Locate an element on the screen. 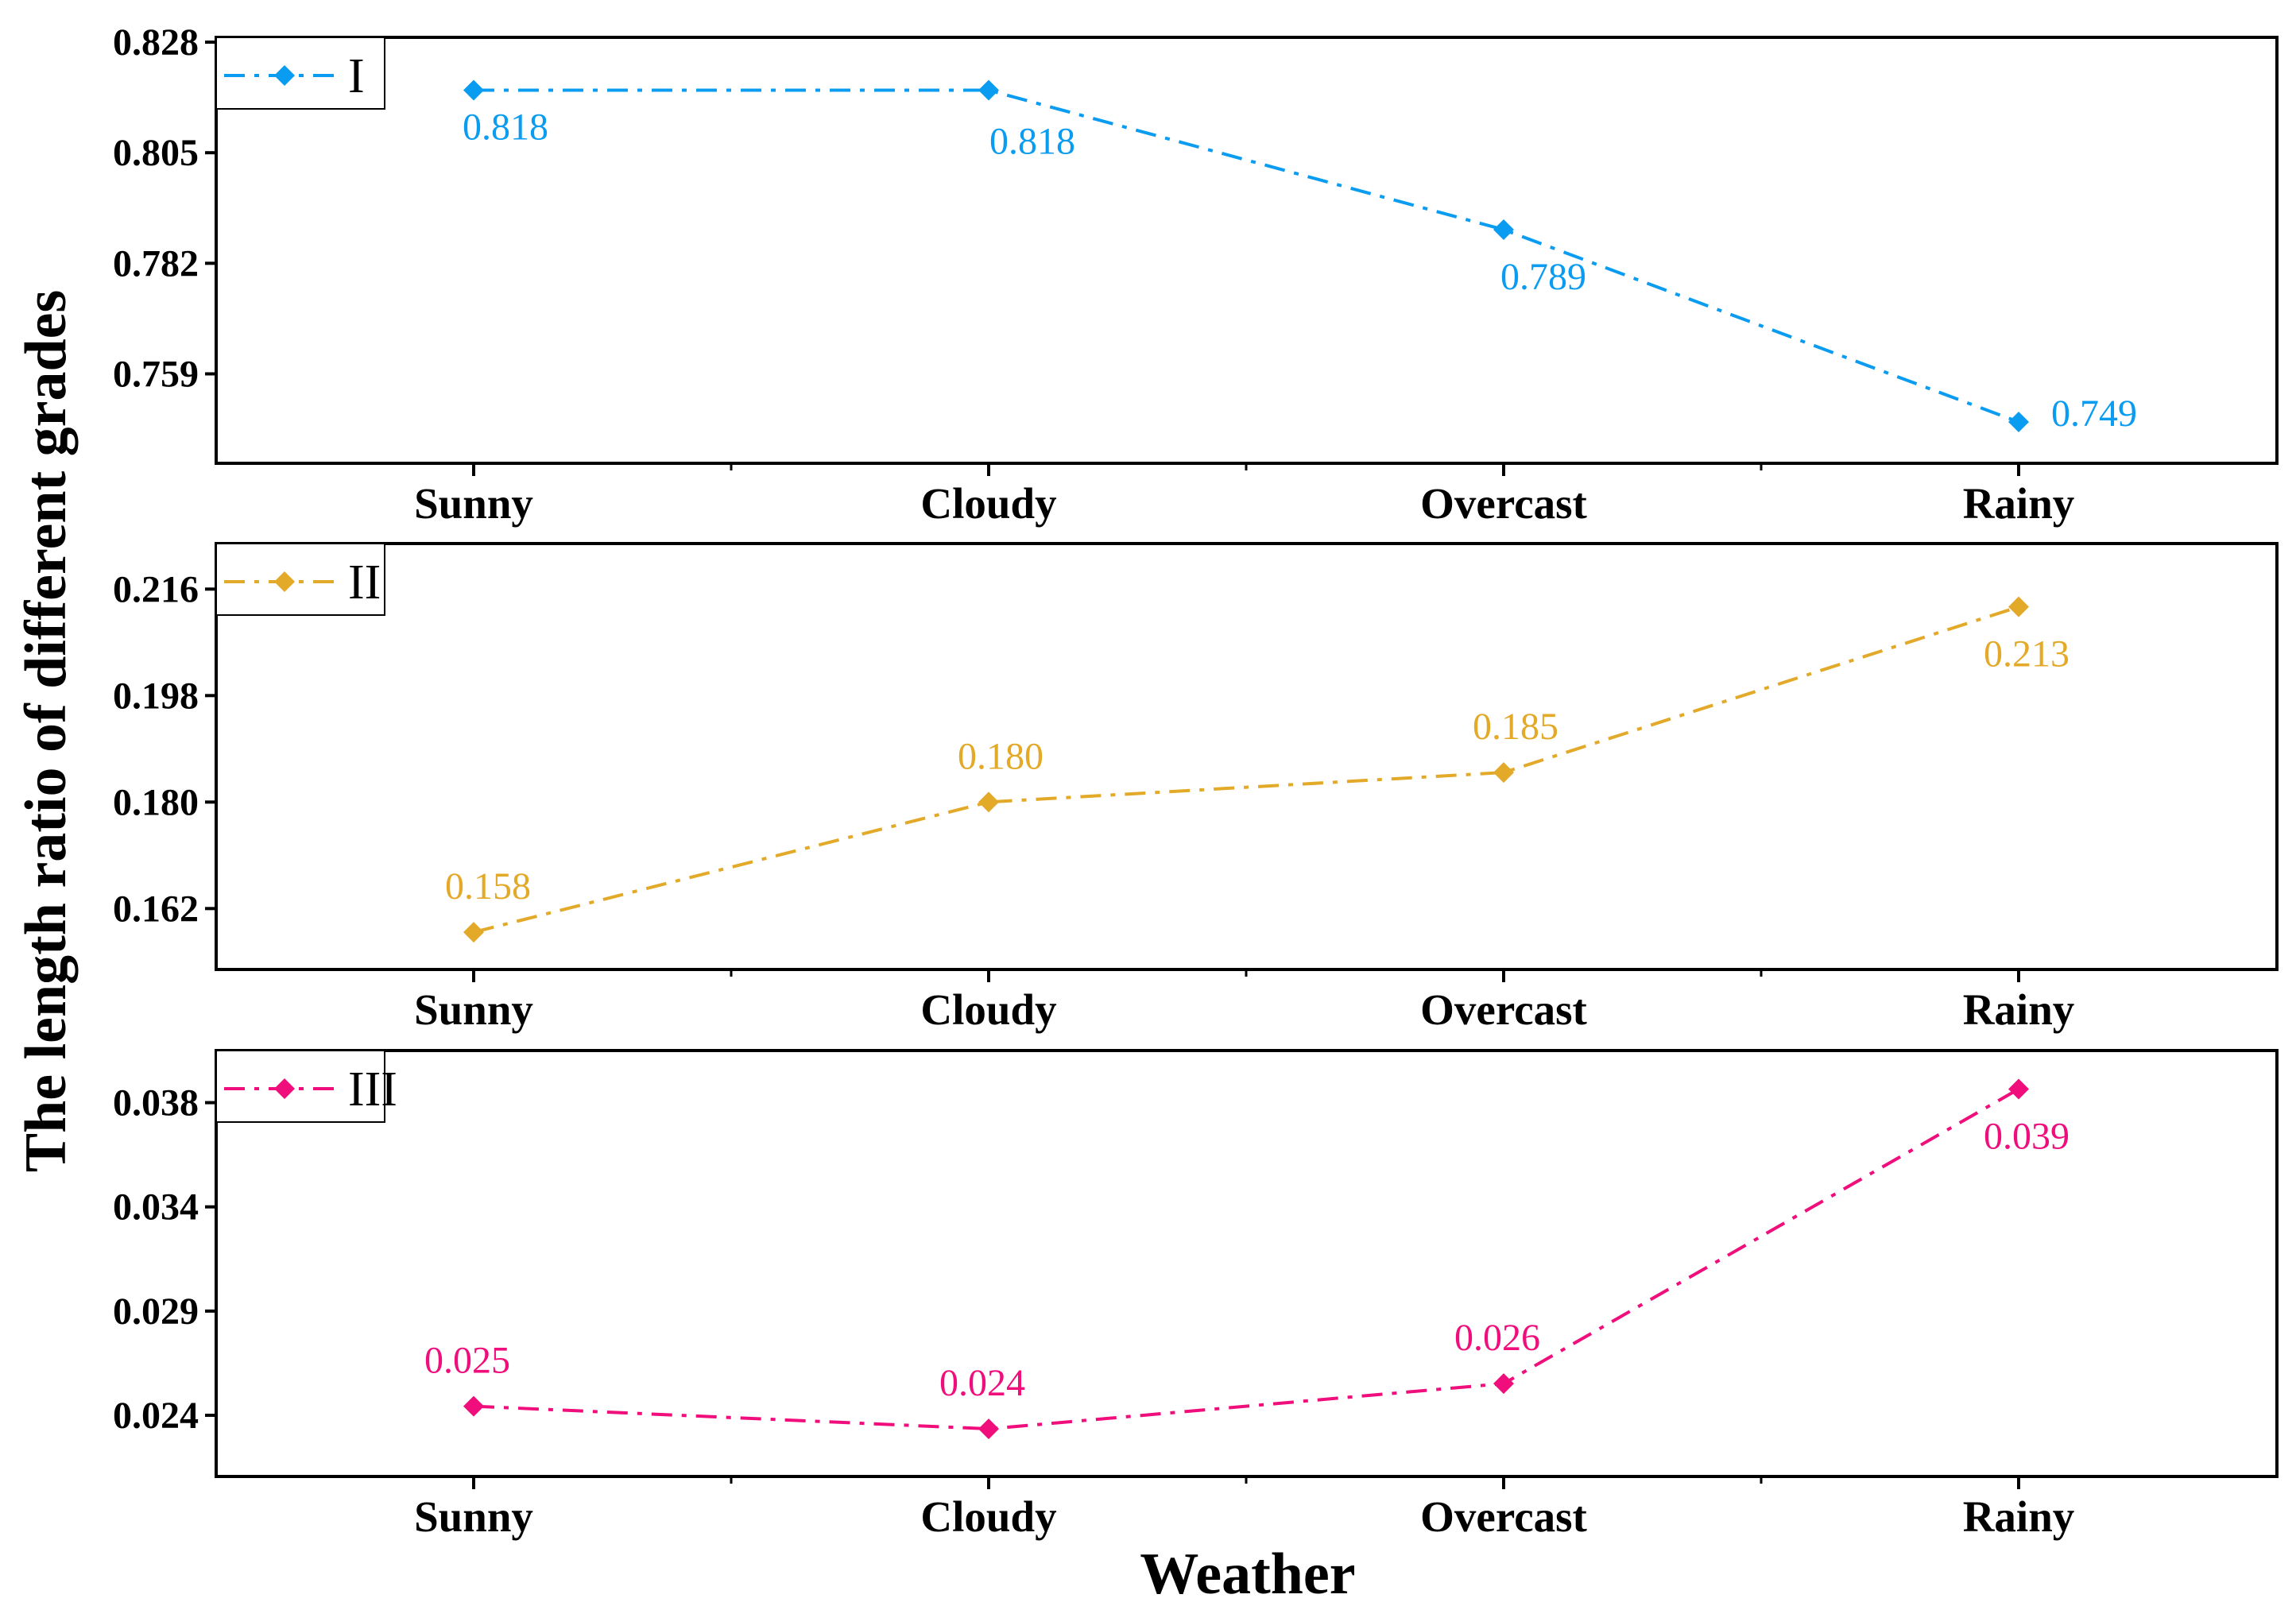  legend: III is located at coordinates (306, 1086).